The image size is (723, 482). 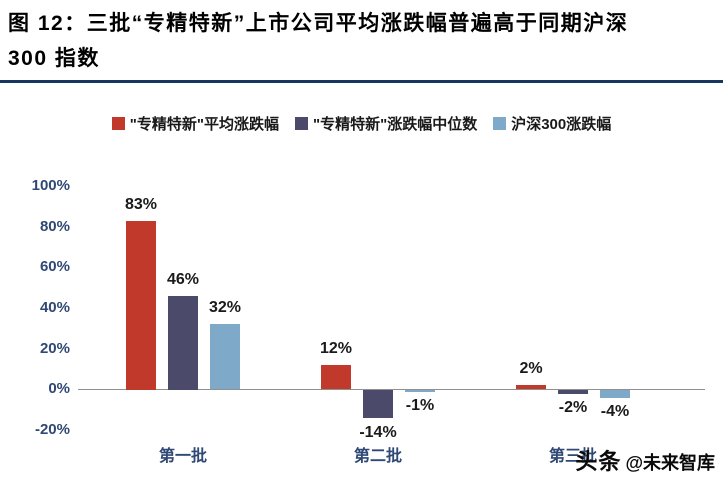 I want to click on legend-item: 沪深300涨跌幅, so click(x=552, y=123).